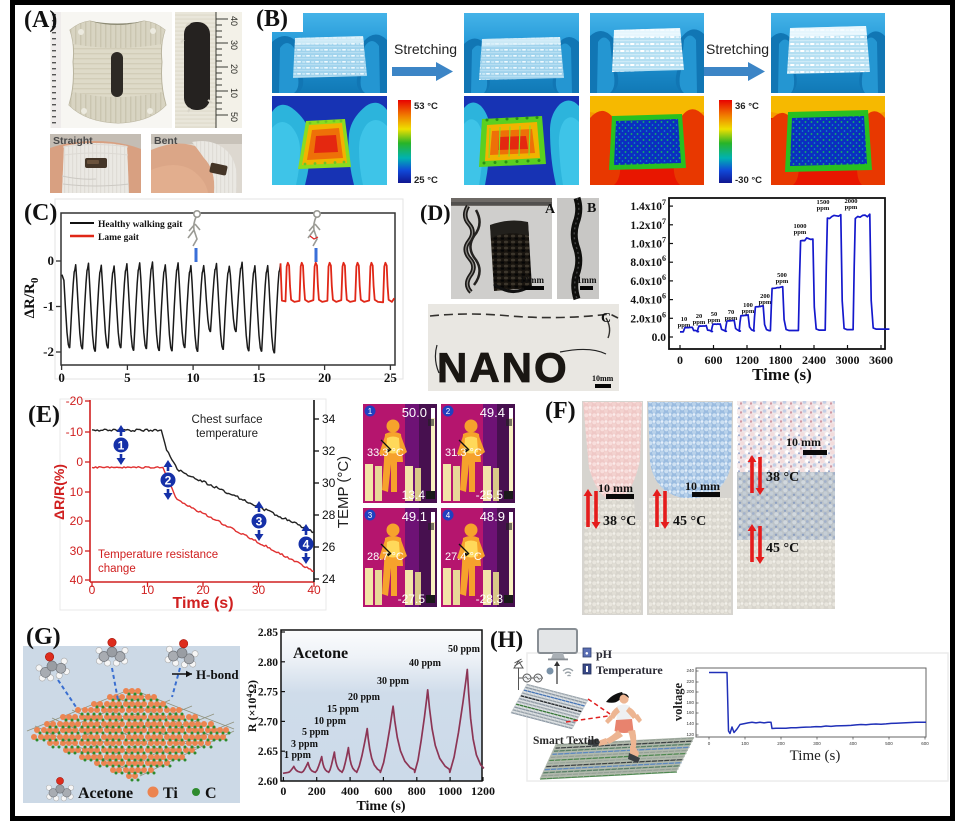 Image resolution: width=955 pixels, height=821 pixels. Describe the element at coordinates (648, 243) in the screenshot. I see `svg-text: 1.0x10⁷` at that location.